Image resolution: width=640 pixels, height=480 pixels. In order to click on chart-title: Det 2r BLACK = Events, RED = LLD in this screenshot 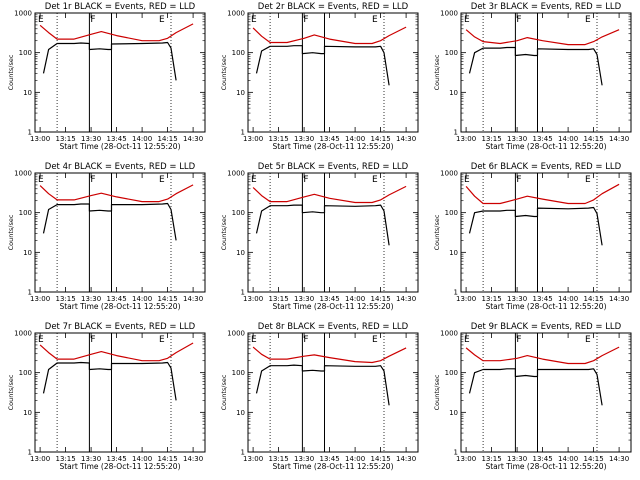, I will do `click(333, 7)`.